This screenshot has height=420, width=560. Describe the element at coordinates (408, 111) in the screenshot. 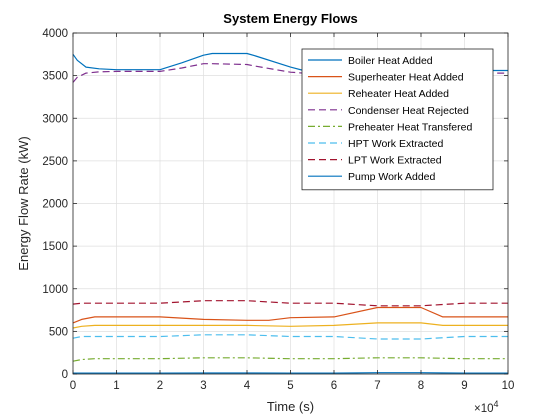

I see `legend-label-condenser-heat-rejected: Condenser Heat Rejected` at that location.